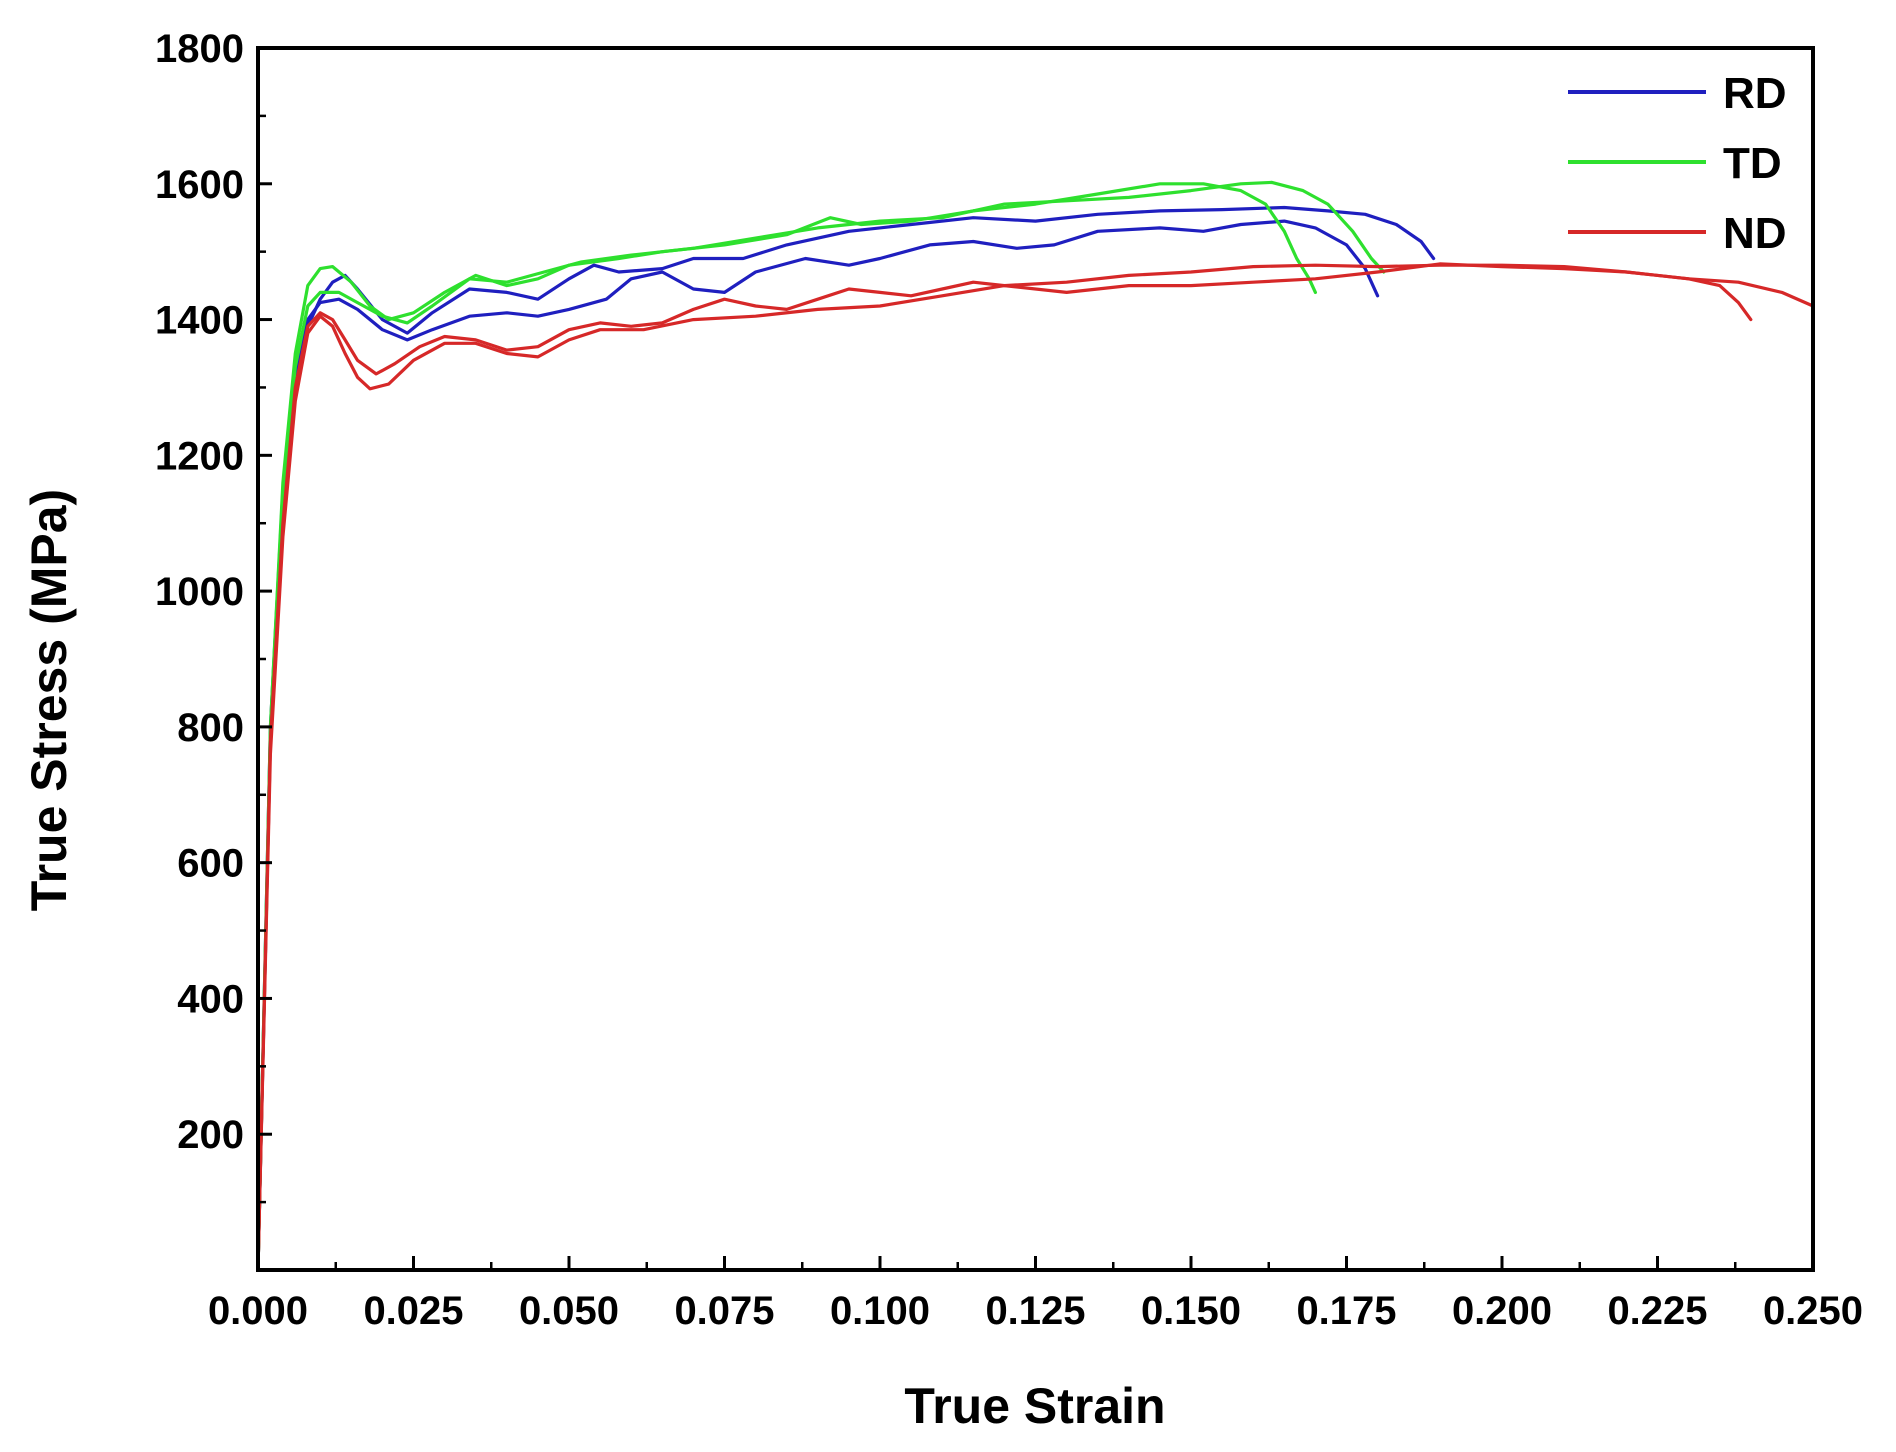  Describe the element at coordinates (258, 1311) in the screenshot. I see `x-tick-label: 0.000` at that location.